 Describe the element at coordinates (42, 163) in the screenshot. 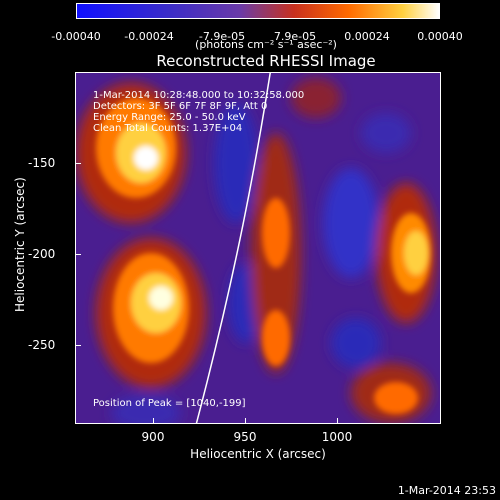

I see `y-tick-label: -150` at that location.